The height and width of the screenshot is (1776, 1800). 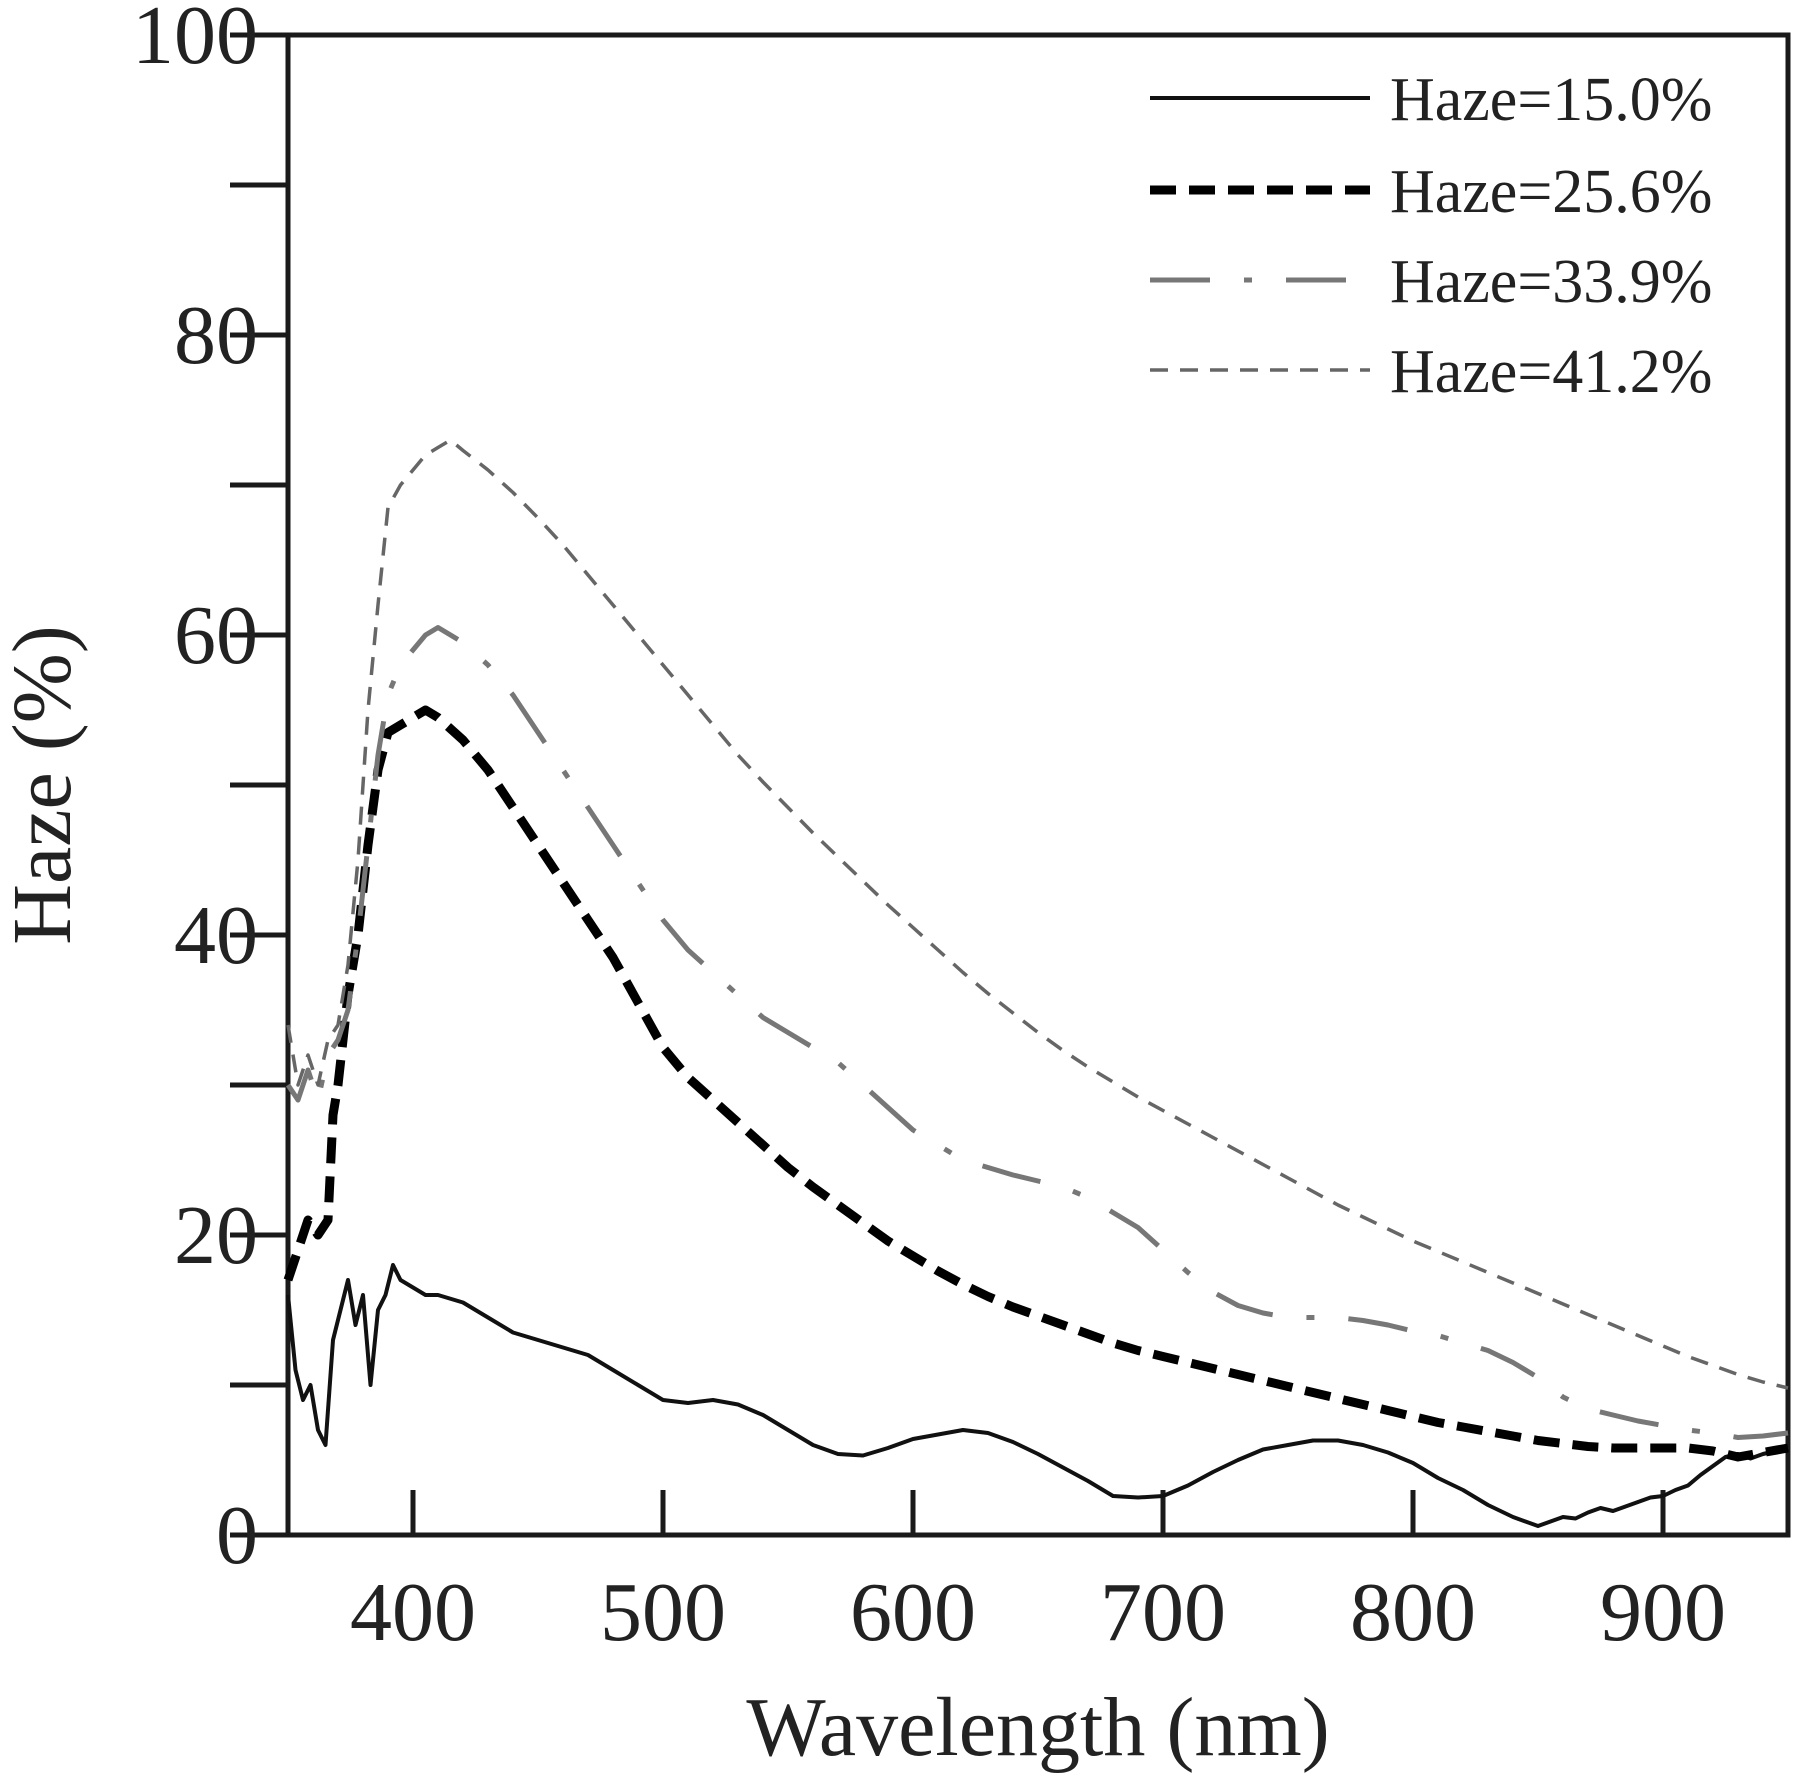 What do you see at coordinates (1163, 1612) in the screenshot?
I see `x-tick-label: 700` at bounding box center [1163, 1612].